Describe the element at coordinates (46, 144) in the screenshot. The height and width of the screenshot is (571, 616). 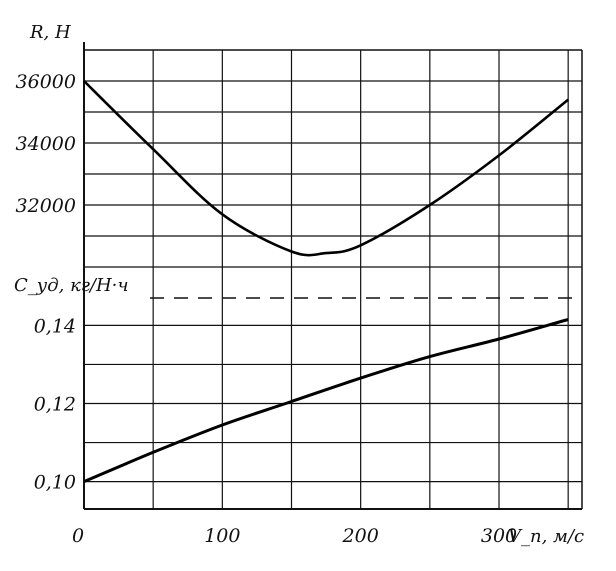
I see `y-tick-label-top: 34000` at that location.